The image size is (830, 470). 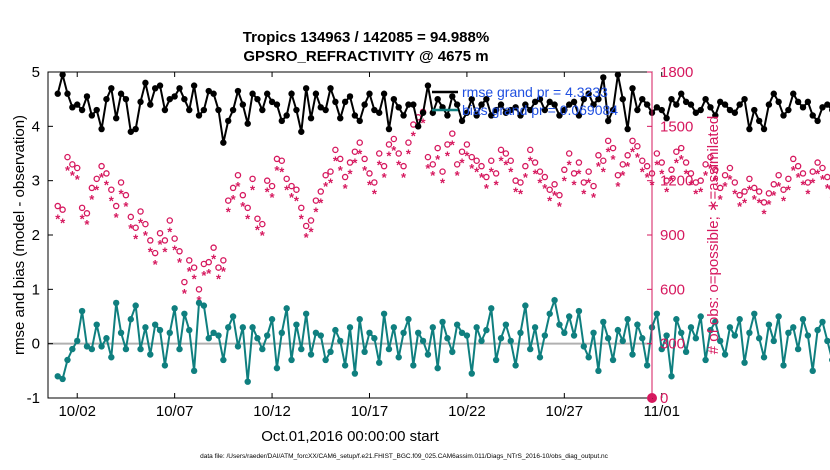 I want to click on x-tick-label: 10/07, so click(x=175, y=411).